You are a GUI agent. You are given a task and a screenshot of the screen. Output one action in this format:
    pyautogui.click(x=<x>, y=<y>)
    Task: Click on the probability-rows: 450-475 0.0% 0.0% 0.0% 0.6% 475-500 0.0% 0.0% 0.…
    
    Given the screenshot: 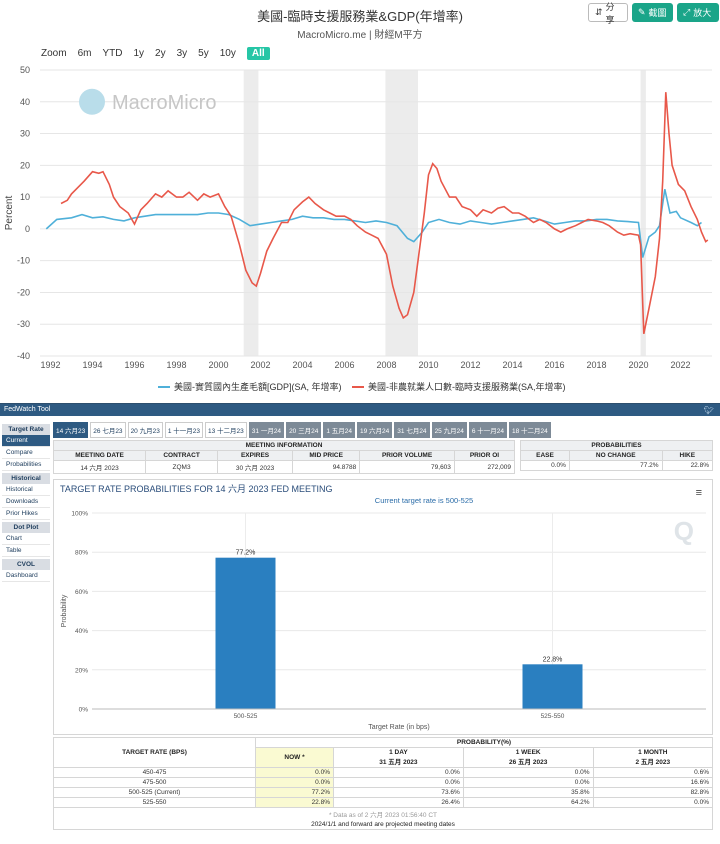 What is the action you would take?
    pyautogui.click(x=383, y=787)
    